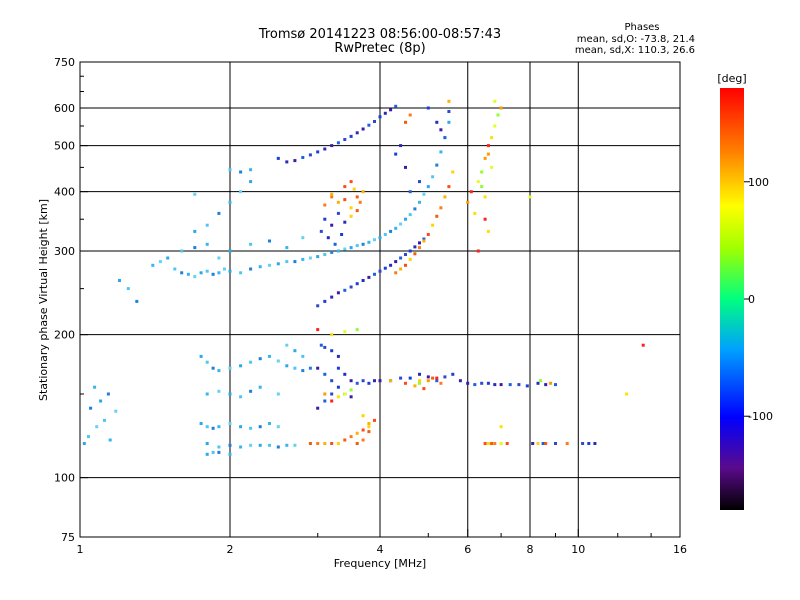 The height and width of the screenshot is (600, 800). I want to click on x-tick-label: 1, so click(80, 549).